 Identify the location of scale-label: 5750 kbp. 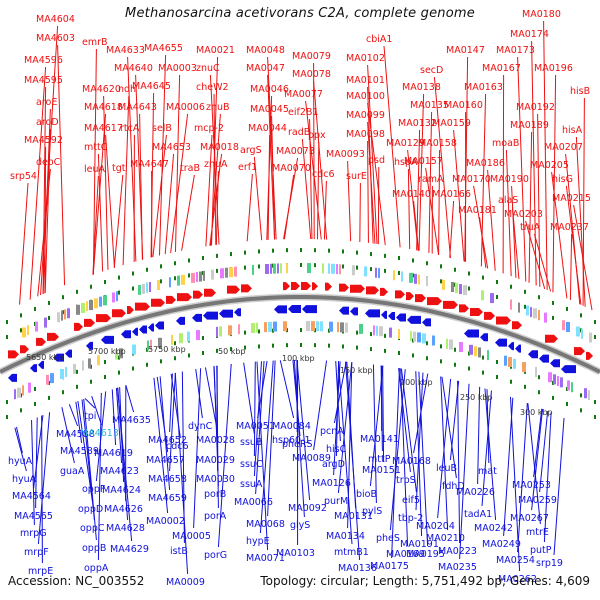
(167, 349).